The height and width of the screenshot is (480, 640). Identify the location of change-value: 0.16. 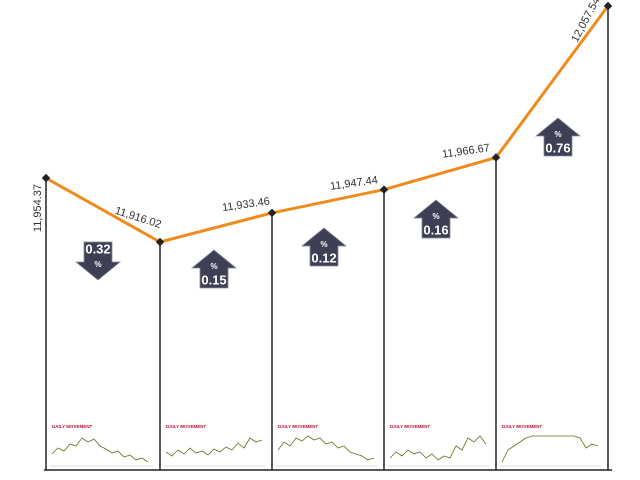
(435, 229).